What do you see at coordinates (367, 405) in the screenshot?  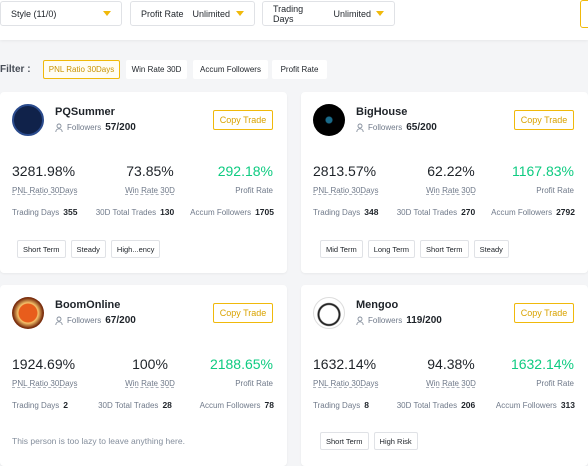 I see `detail-value: 8` at bounding box center [367, 405].